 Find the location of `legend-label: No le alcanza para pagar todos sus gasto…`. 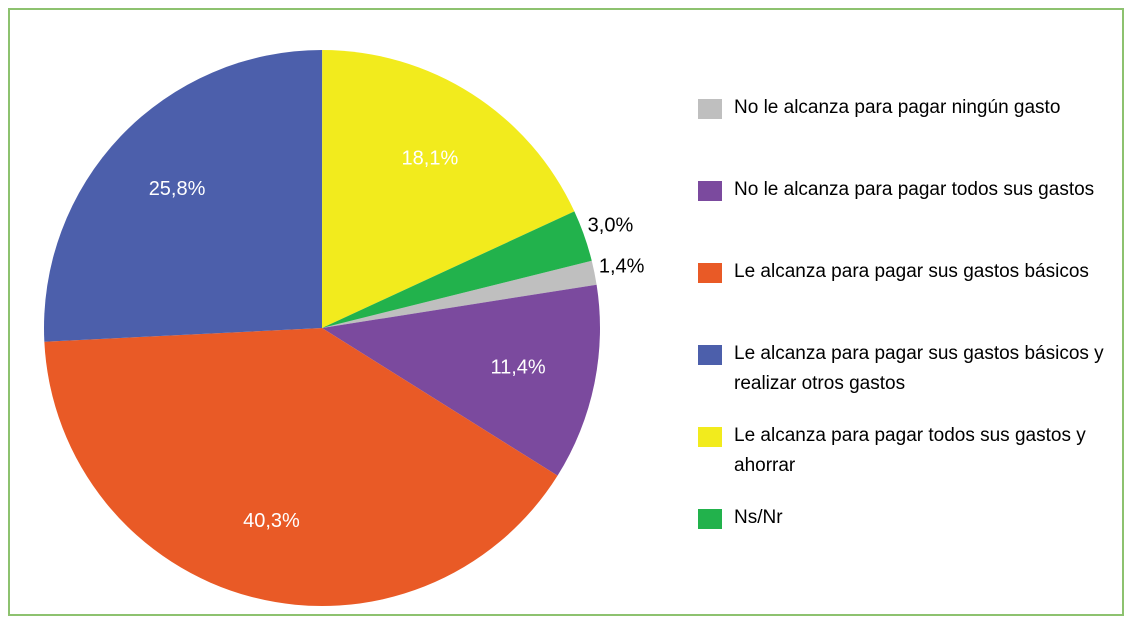

legend-label: No le alcanza para pagar todos sus gasto… is located at coordinates (914, 189).